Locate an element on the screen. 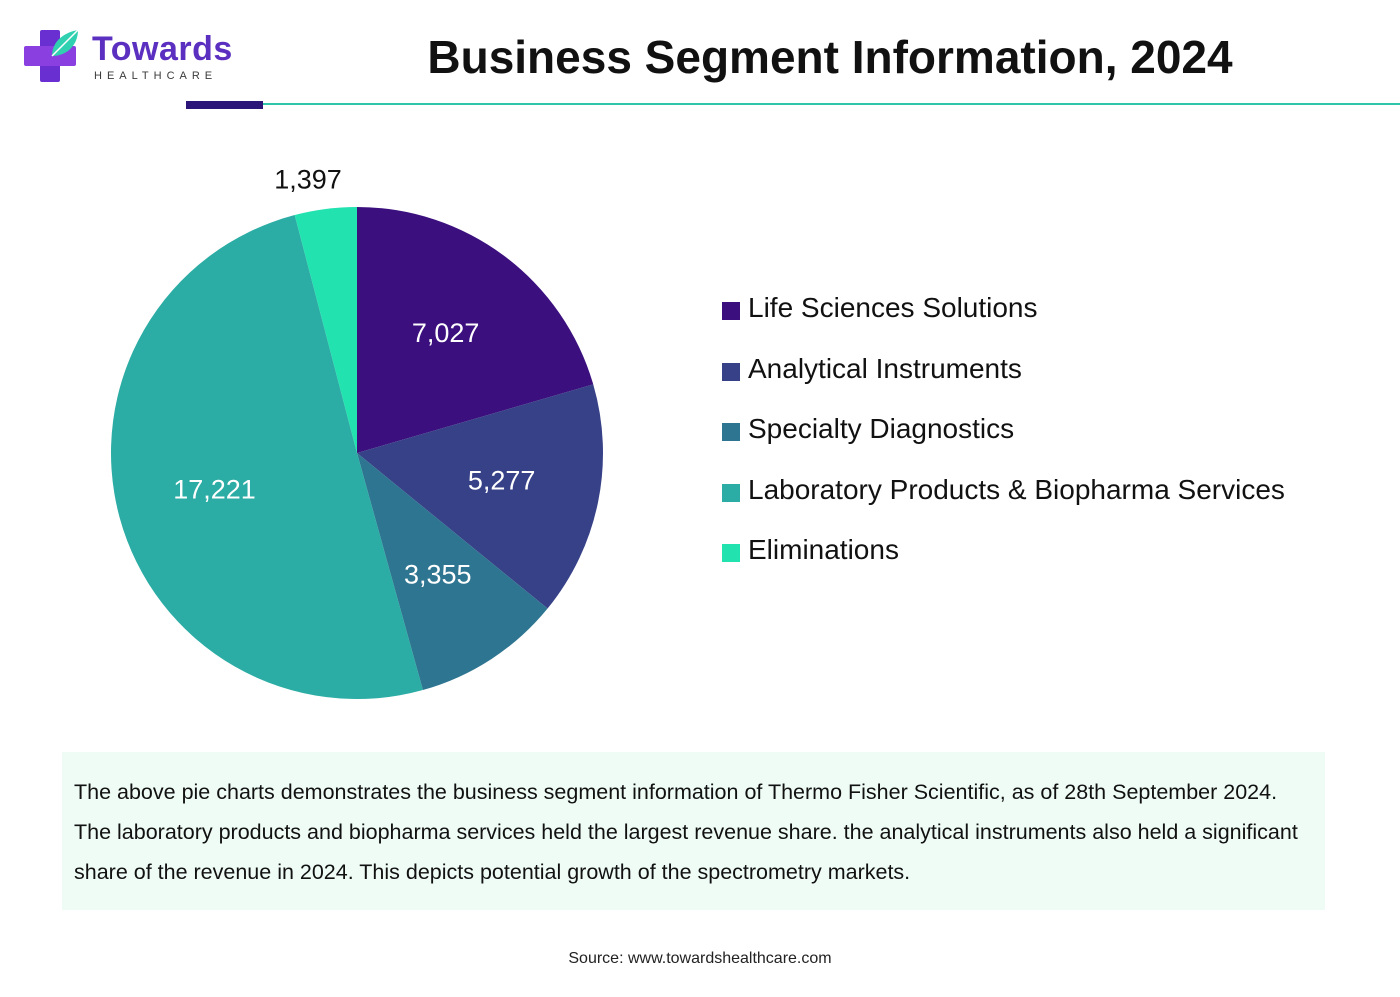 The height and width of the screenshot is (997, 1400). header-divider is located at coordinates (793, 104).